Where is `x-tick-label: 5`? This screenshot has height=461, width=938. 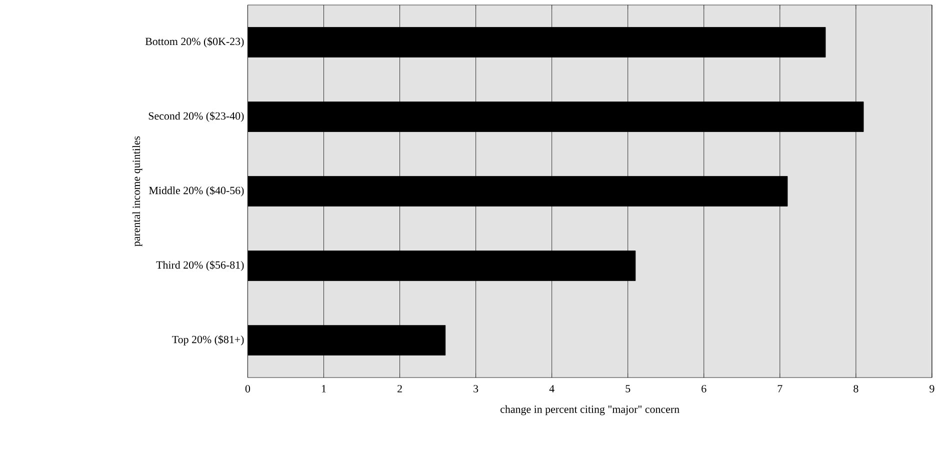 x-tick-label: 5 is located at coordinates (628, 388).